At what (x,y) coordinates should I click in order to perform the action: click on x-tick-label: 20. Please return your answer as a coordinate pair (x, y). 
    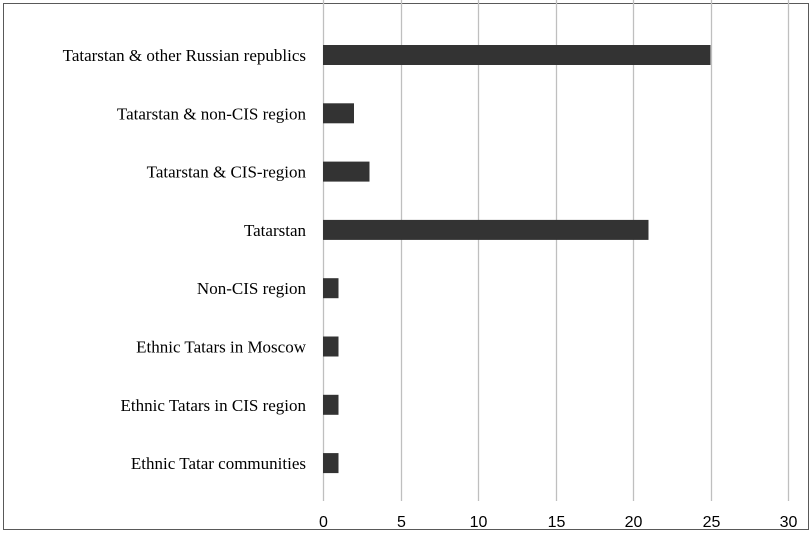
    Looking at the image, I should click on (634, 522).